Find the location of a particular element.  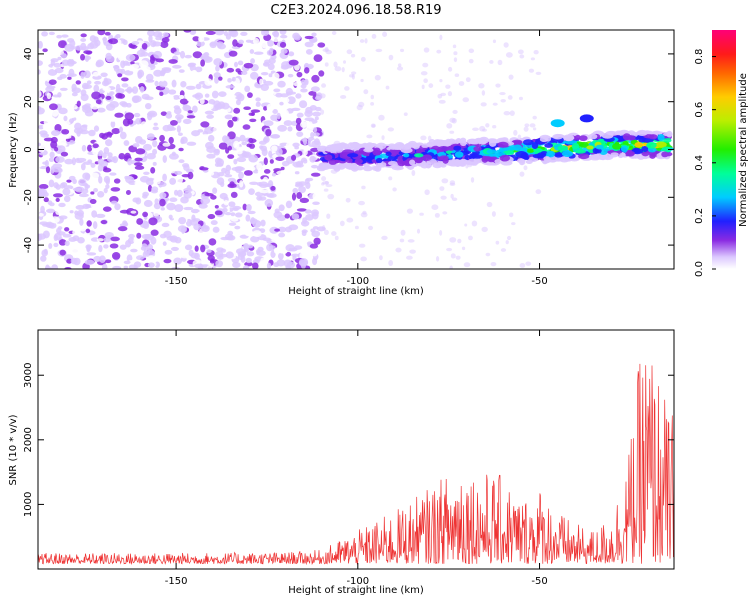

x-tick-label: -150 is located at coordinates (176, 281).